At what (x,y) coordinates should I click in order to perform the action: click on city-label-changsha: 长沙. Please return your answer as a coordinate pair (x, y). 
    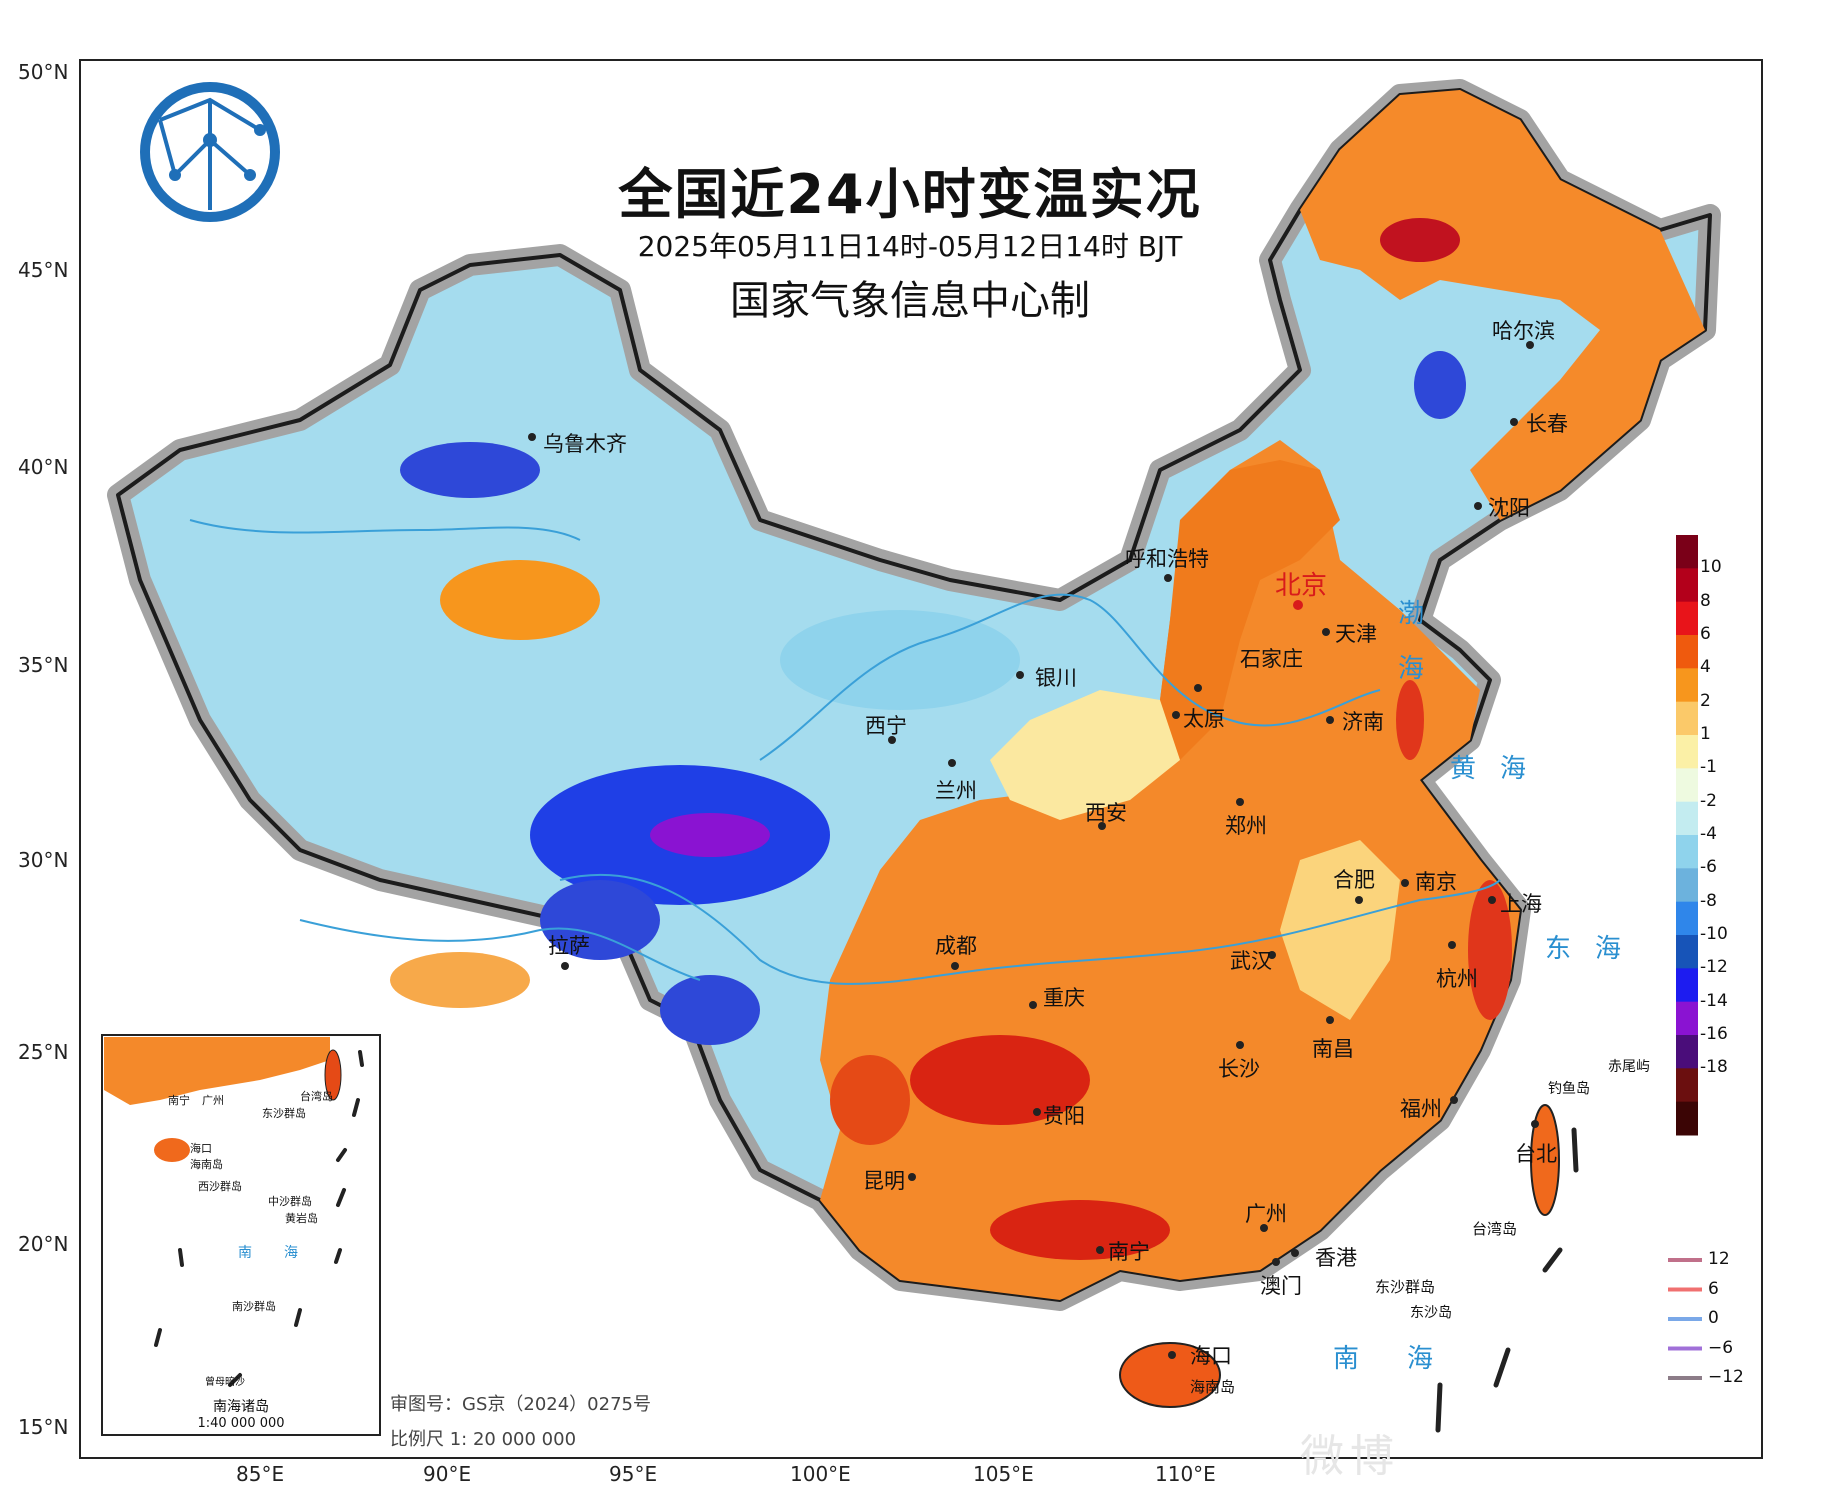
    Looking at the image, I should click on (1239, 1069).